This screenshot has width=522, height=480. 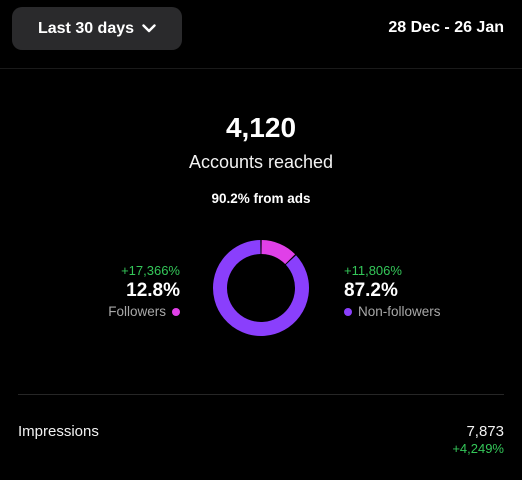 I want to click on accounts-reached-label: Accounts reached, so click(x=261, y=162).